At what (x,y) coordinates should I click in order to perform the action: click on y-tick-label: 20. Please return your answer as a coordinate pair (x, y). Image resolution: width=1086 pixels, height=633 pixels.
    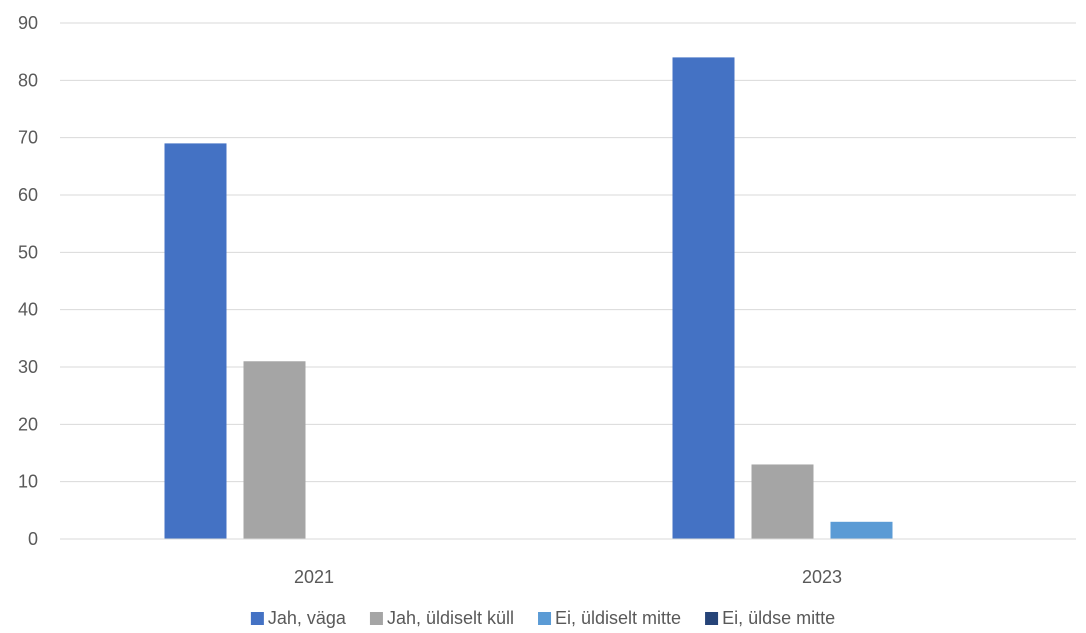
    Looking at the image, I should click on (28, 424).